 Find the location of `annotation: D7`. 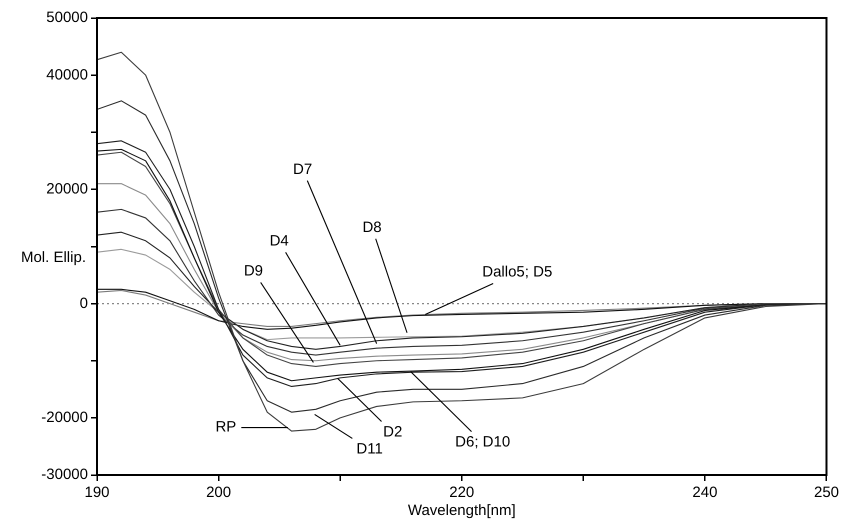

annotation: D7 is located at coordinates (302, 169).